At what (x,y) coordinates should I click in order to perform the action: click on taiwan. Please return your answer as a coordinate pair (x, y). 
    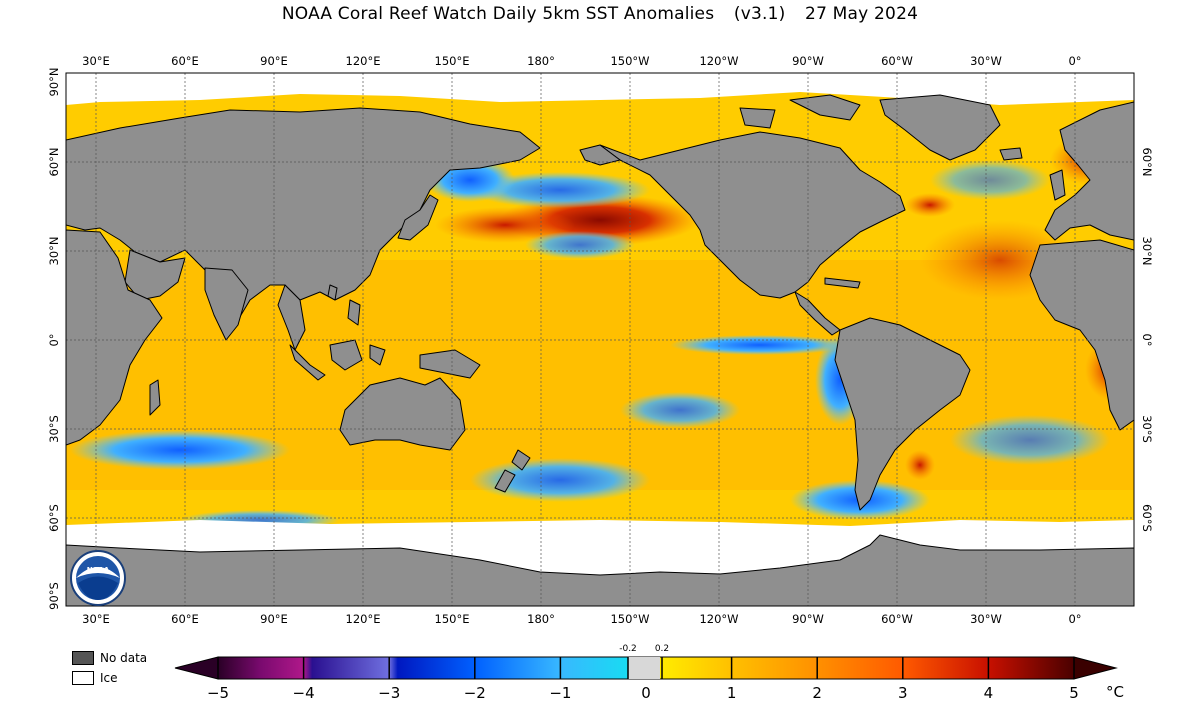
    Looking at the image, I should click on (332, 292).